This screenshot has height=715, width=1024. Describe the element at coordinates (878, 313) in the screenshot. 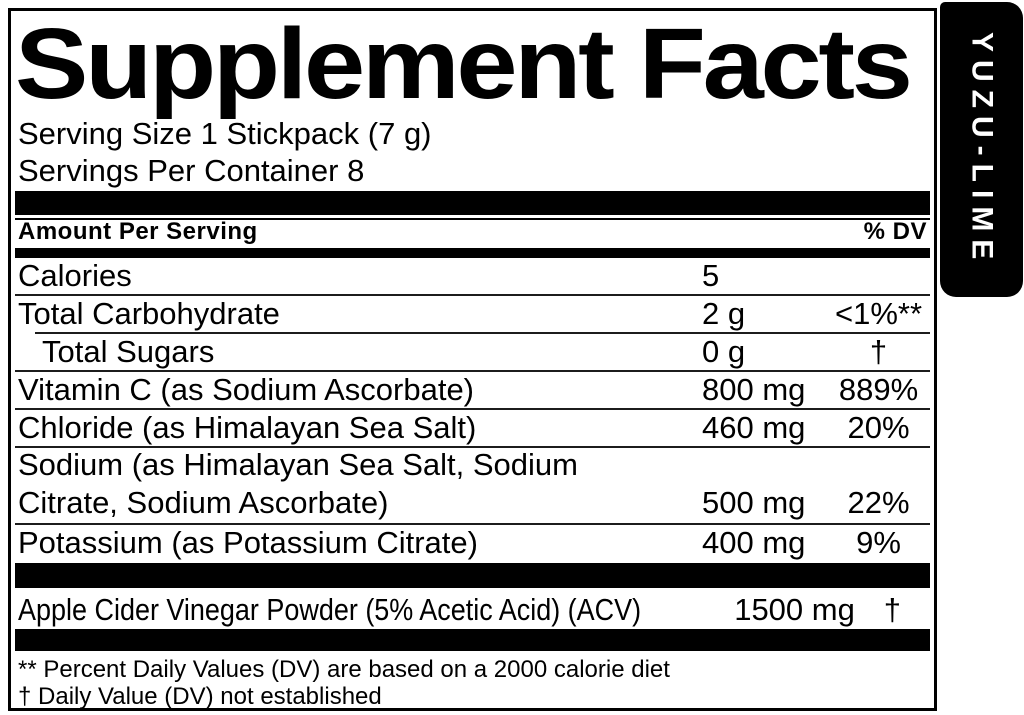

I see `nutrient-dv: <1%**` at that location.